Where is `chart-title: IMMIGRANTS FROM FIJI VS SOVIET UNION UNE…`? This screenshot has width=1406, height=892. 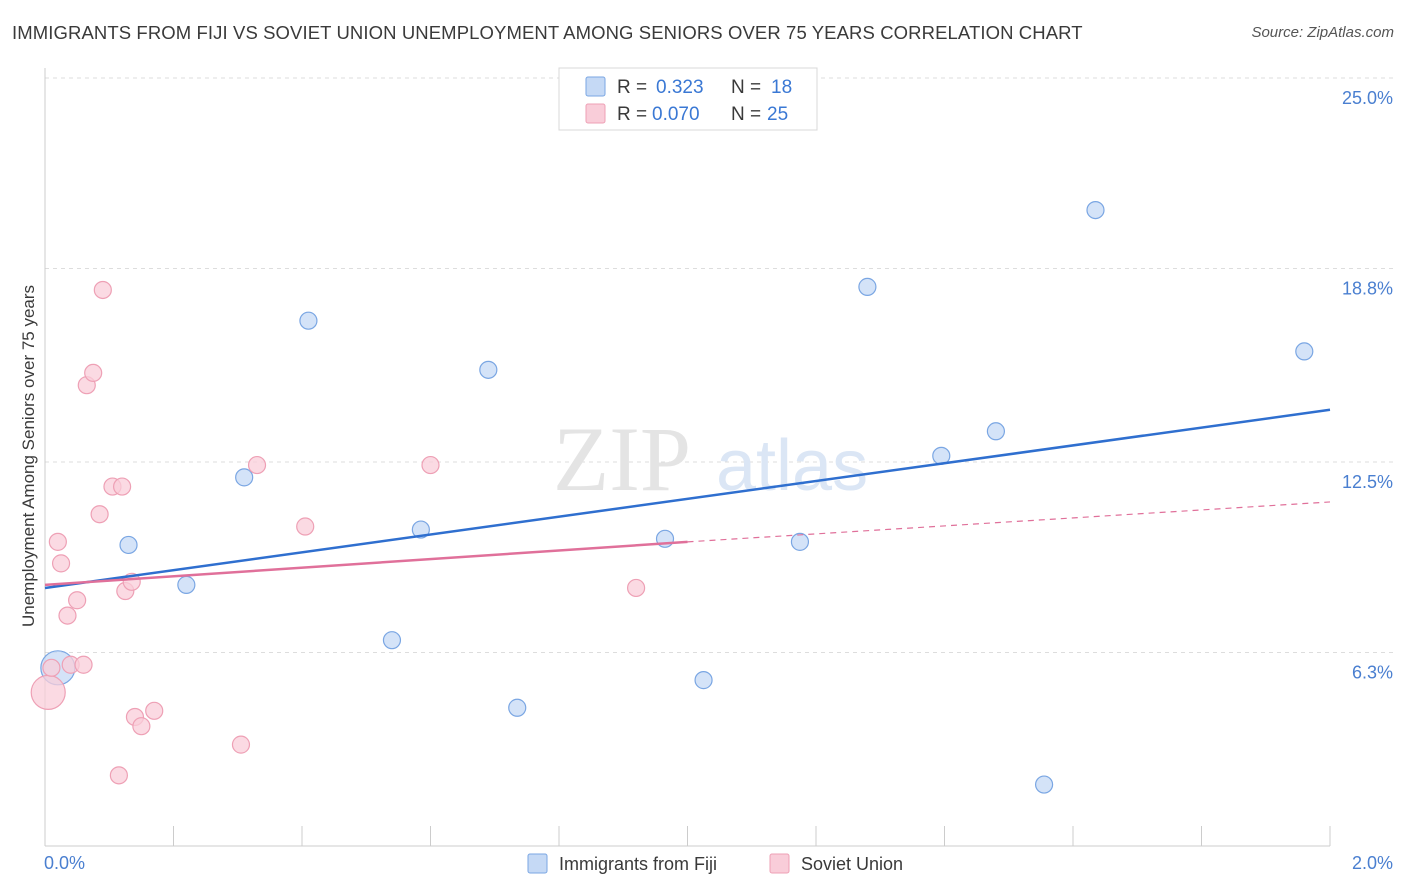
chart-title: IMMIGRANTS FROM FIJI VS SOVIET UNION UNE… is located at coordinates (547, 32).